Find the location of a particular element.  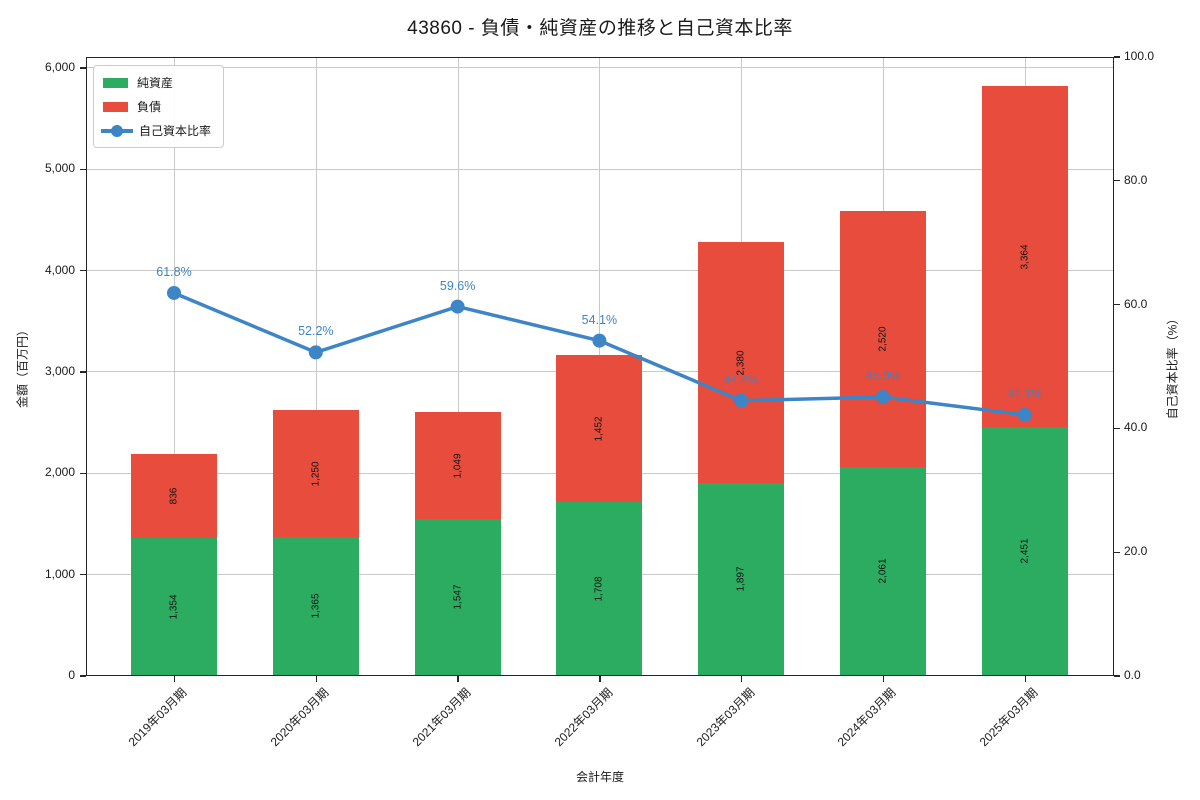

ratio-point-label: 45.0% is located at coordinates (883, 375).